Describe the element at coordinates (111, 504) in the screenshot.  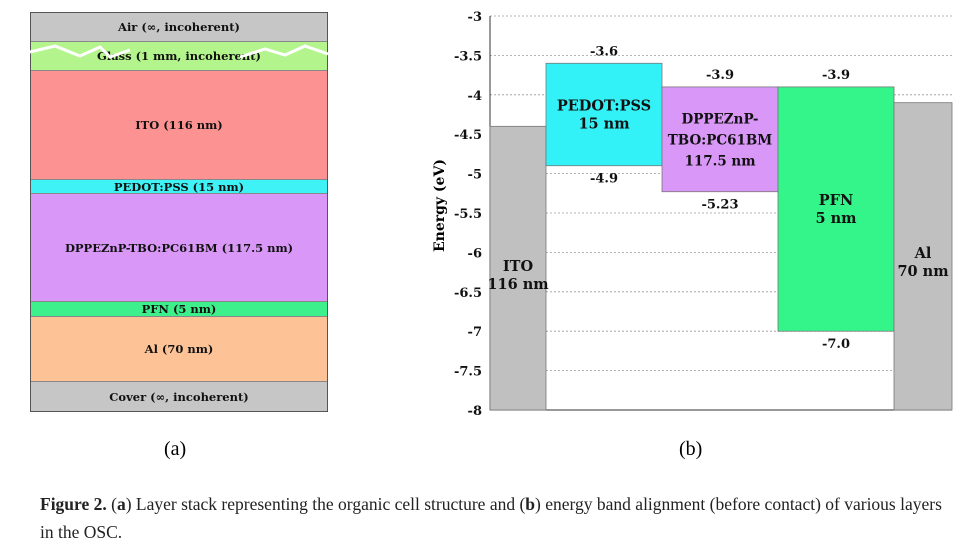
I see `caption-text-1: (` at that location.